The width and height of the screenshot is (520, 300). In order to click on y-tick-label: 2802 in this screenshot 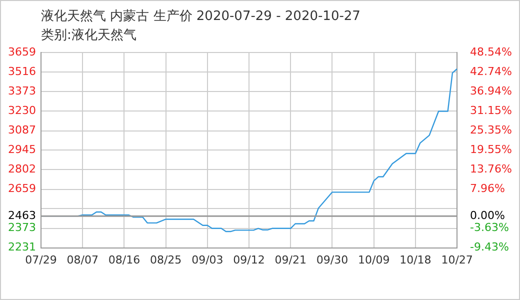, I will do `click(22, 169)`.